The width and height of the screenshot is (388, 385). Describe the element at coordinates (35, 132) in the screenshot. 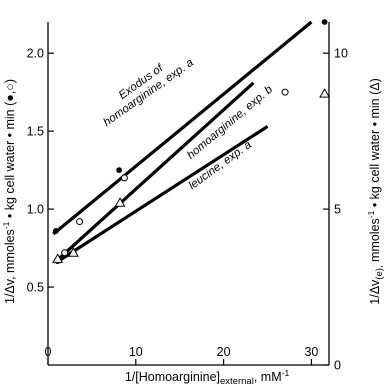

I see `y-left-tick-label: 1.5` at that location.